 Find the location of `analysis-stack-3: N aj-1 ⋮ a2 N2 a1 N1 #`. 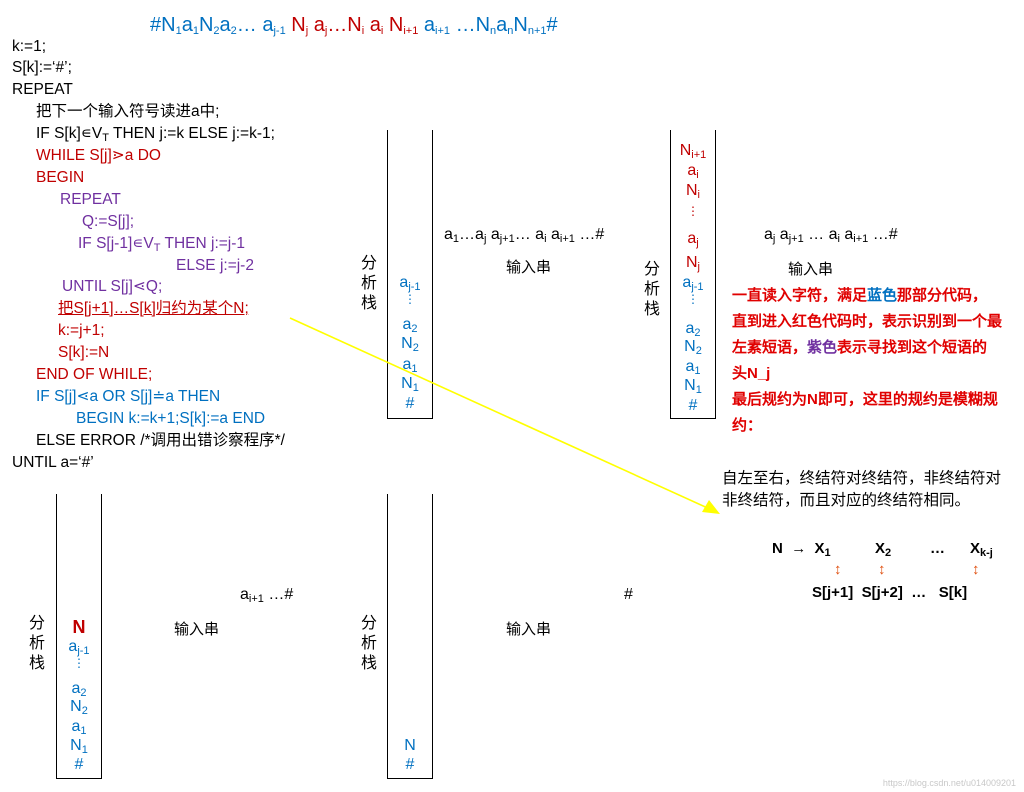

analysis-stack-3: N aj-1 ⋮ a2 N2 a1 N1 # is located at coordinates (79, 636).